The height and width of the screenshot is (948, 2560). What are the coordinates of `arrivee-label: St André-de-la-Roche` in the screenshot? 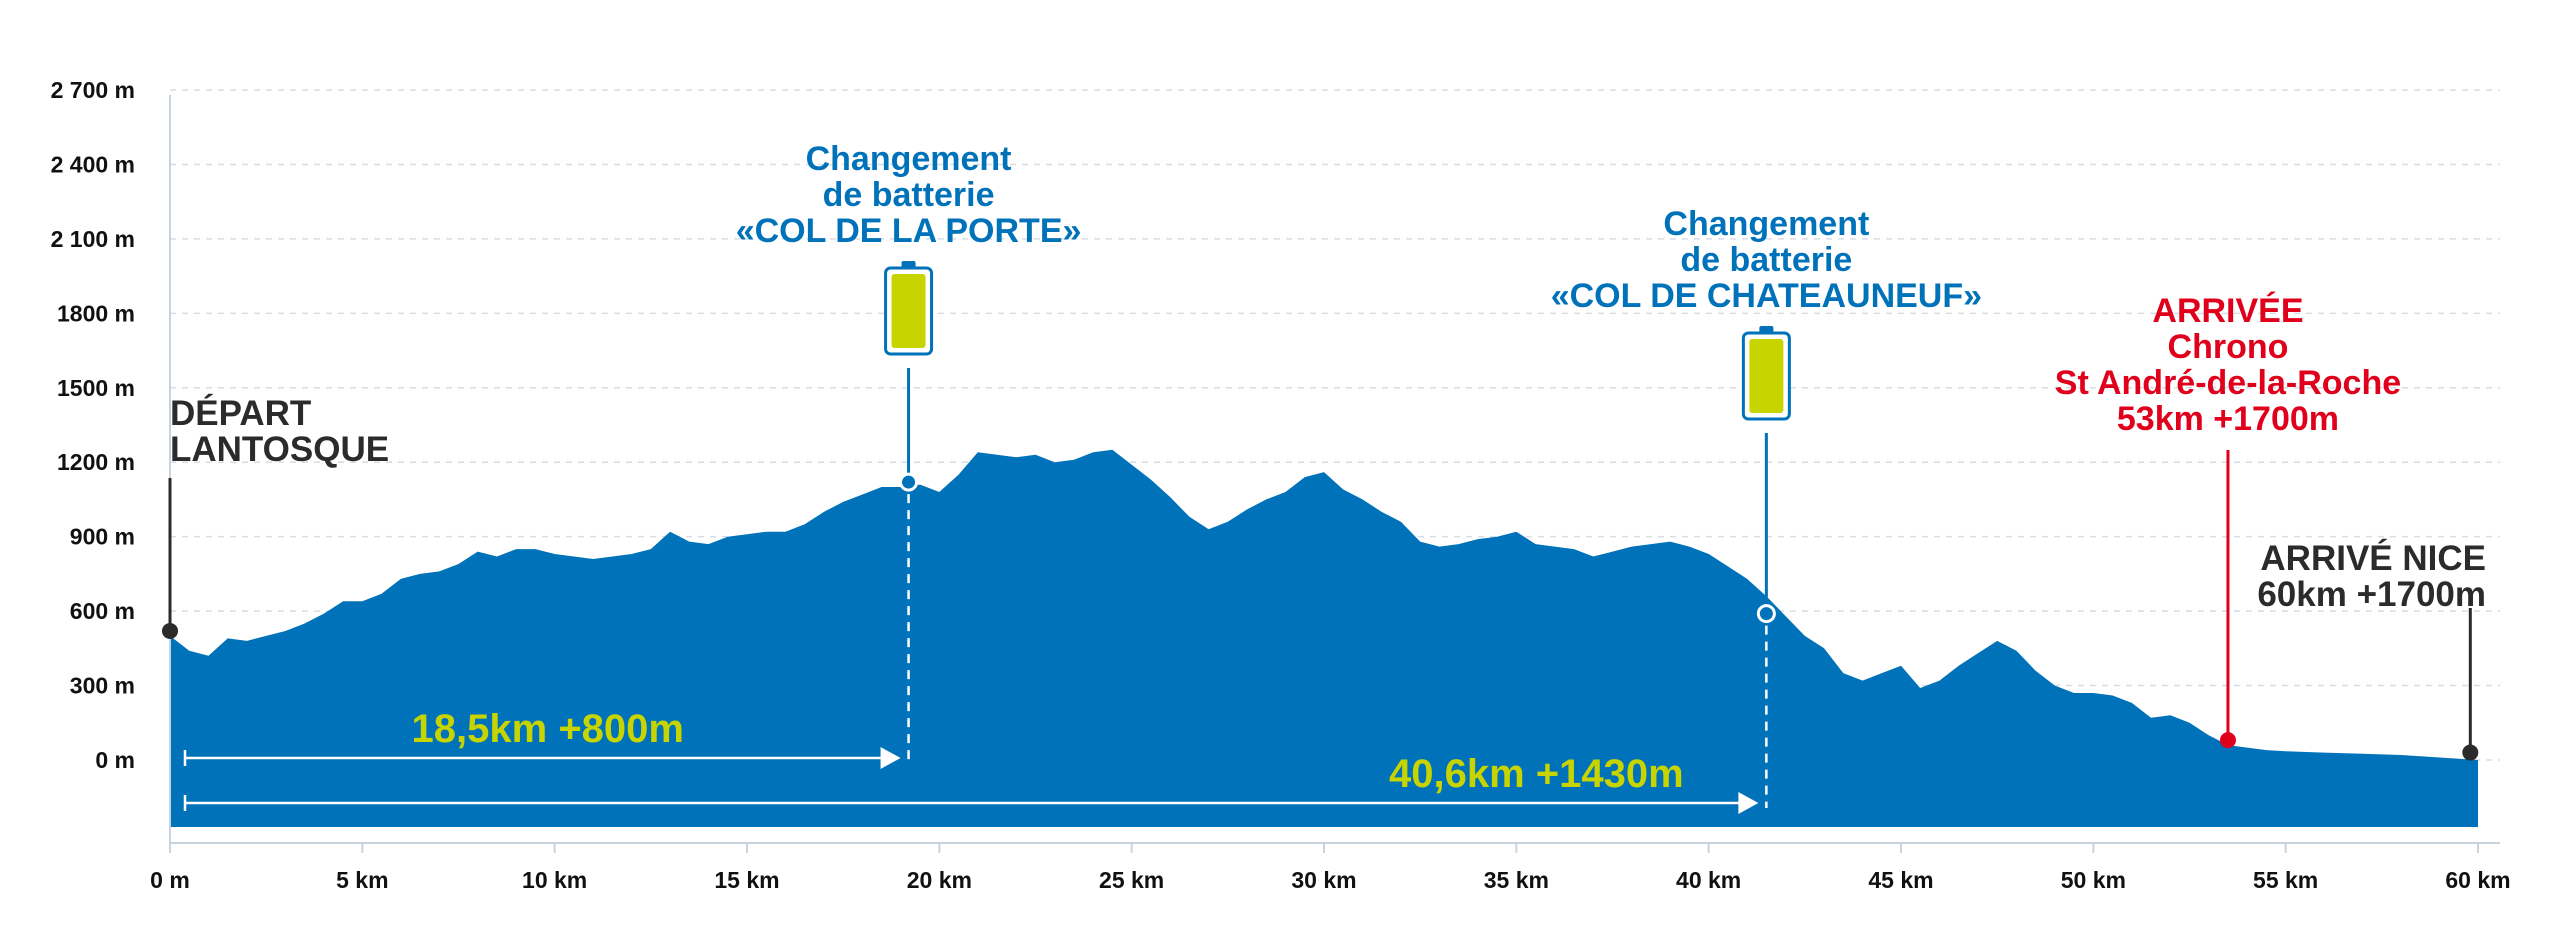 It's located at (2228, 383).